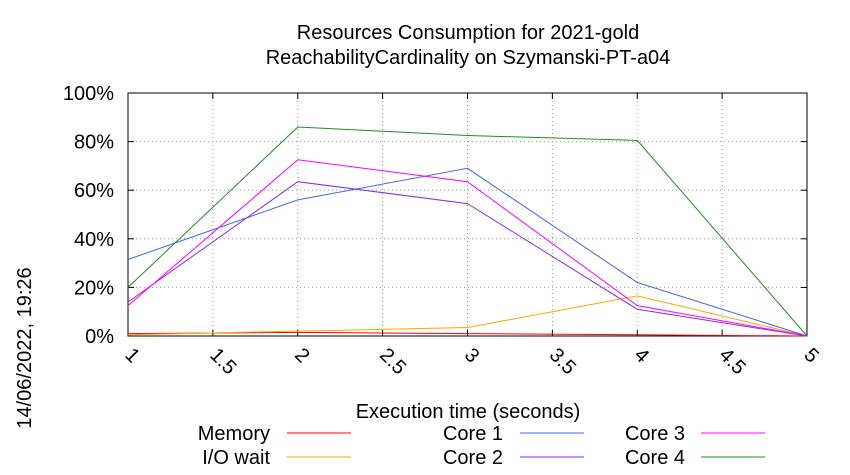  Describe the element at coordinates (732, 361) in the screenshot. I see `x-tick-label: 4.5` at that location.